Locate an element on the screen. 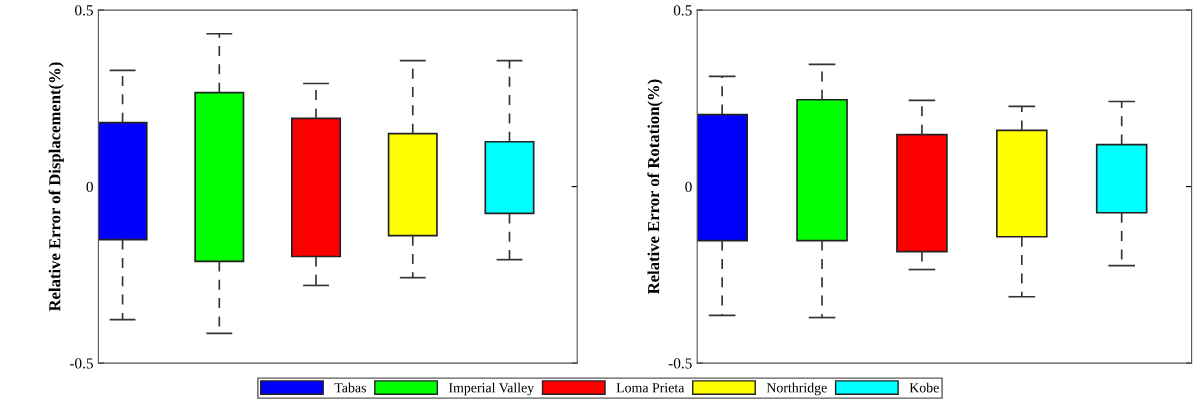 The height and width of the screenshot is (403, 1200). legend-label: Loma Prieta is located at coordinates (650, 388).